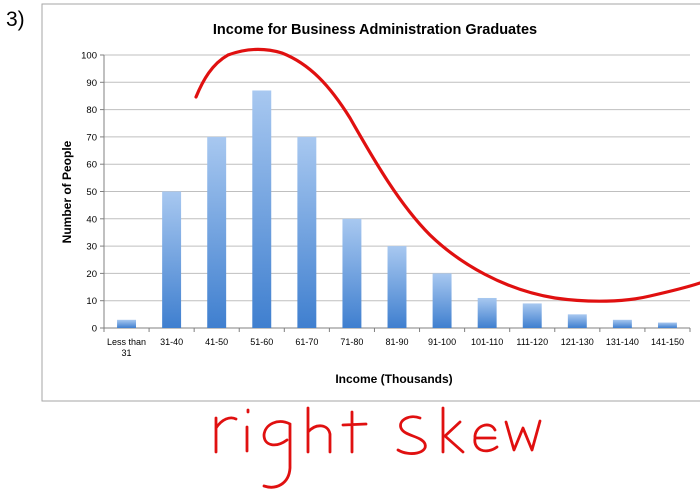 This screenshot has width=700, height=496. I want to click on y-tick-label: 90, so click(91, 83).